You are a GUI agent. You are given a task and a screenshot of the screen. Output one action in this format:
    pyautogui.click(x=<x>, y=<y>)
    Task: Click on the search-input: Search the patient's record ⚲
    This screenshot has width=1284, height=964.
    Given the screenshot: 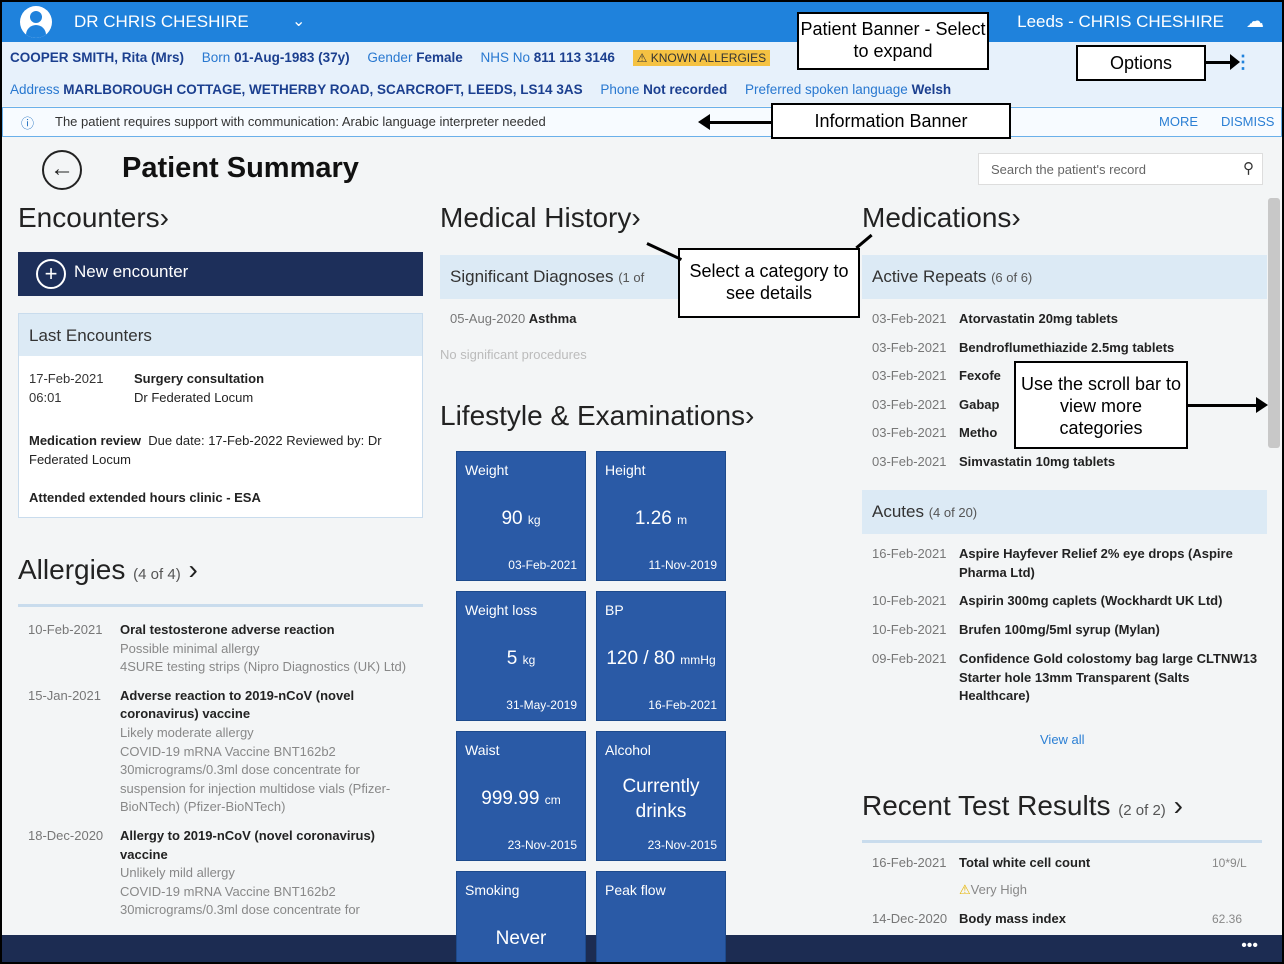 What is the action you would take?
    pyautogui.click(x=1120, y=169)
    